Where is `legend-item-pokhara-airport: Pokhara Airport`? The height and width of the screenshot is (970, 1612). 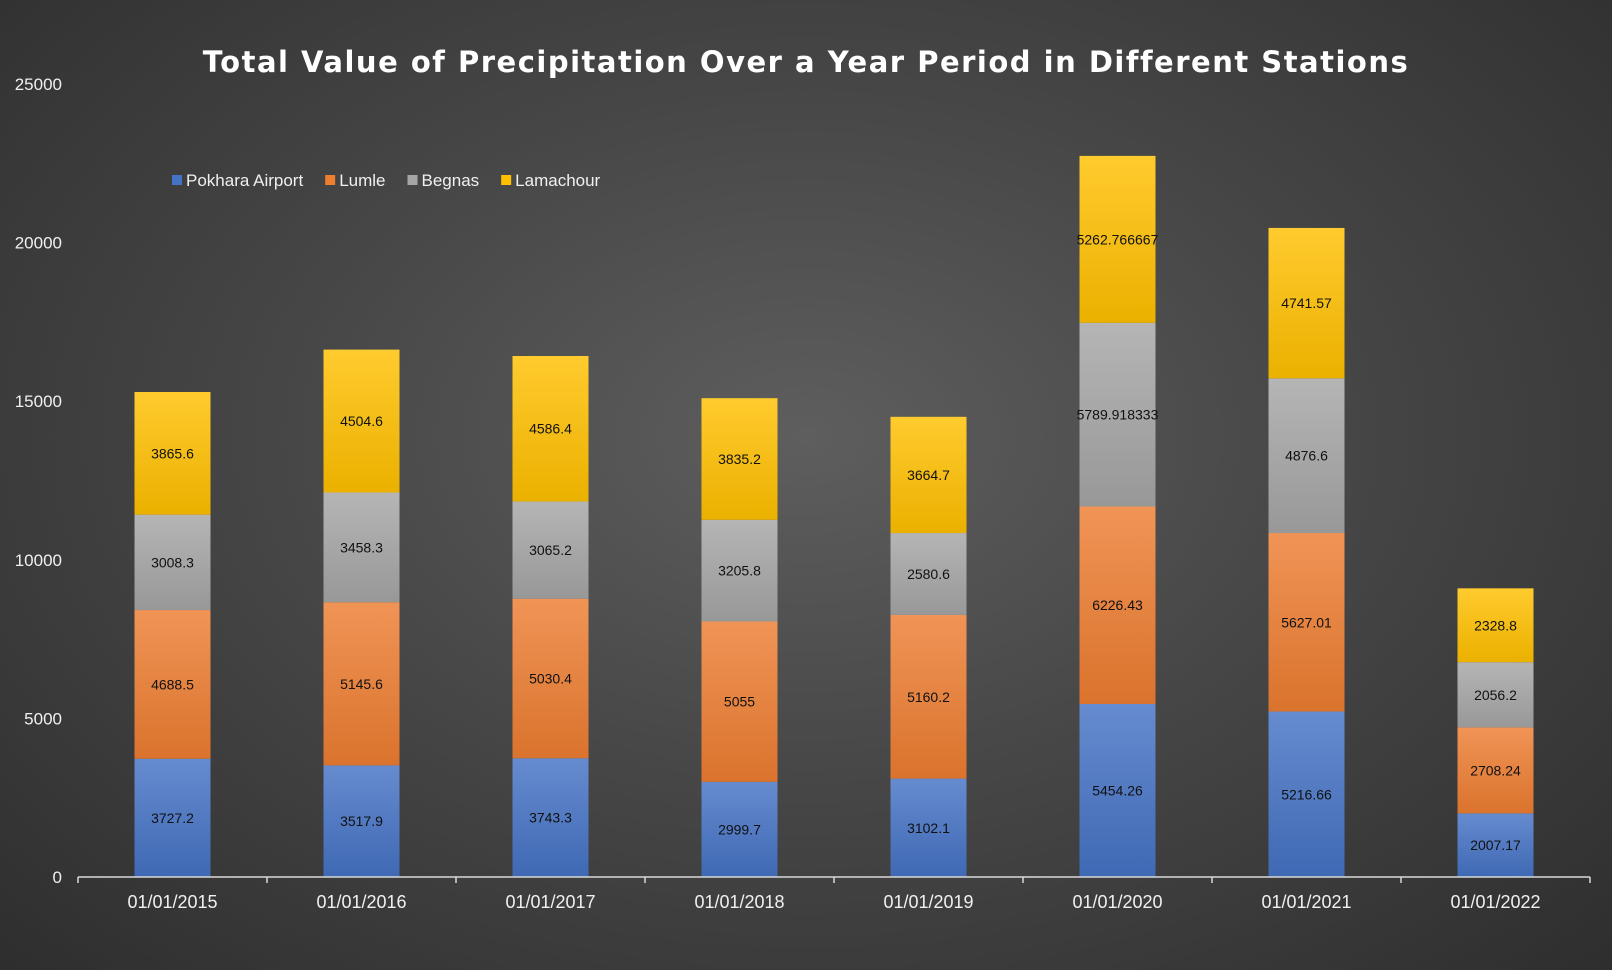
legend-item-pokhara-airport: Pokhara Airport is located at coordinates (237, 180).